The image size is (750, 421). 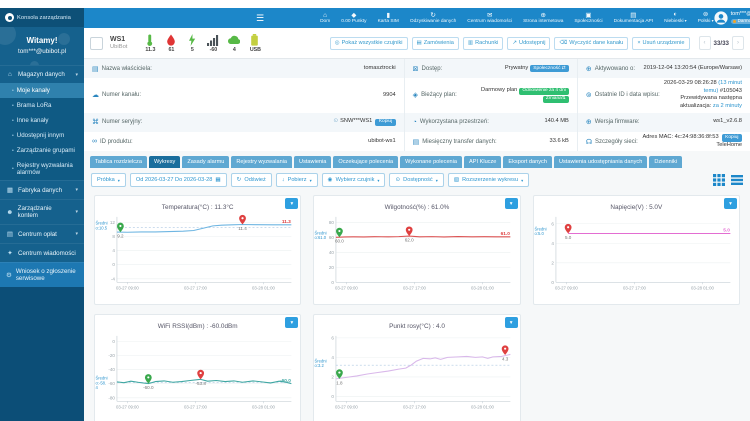 I want to click on tab-api-klucze: API Klucze, so click(x=483, y=162).